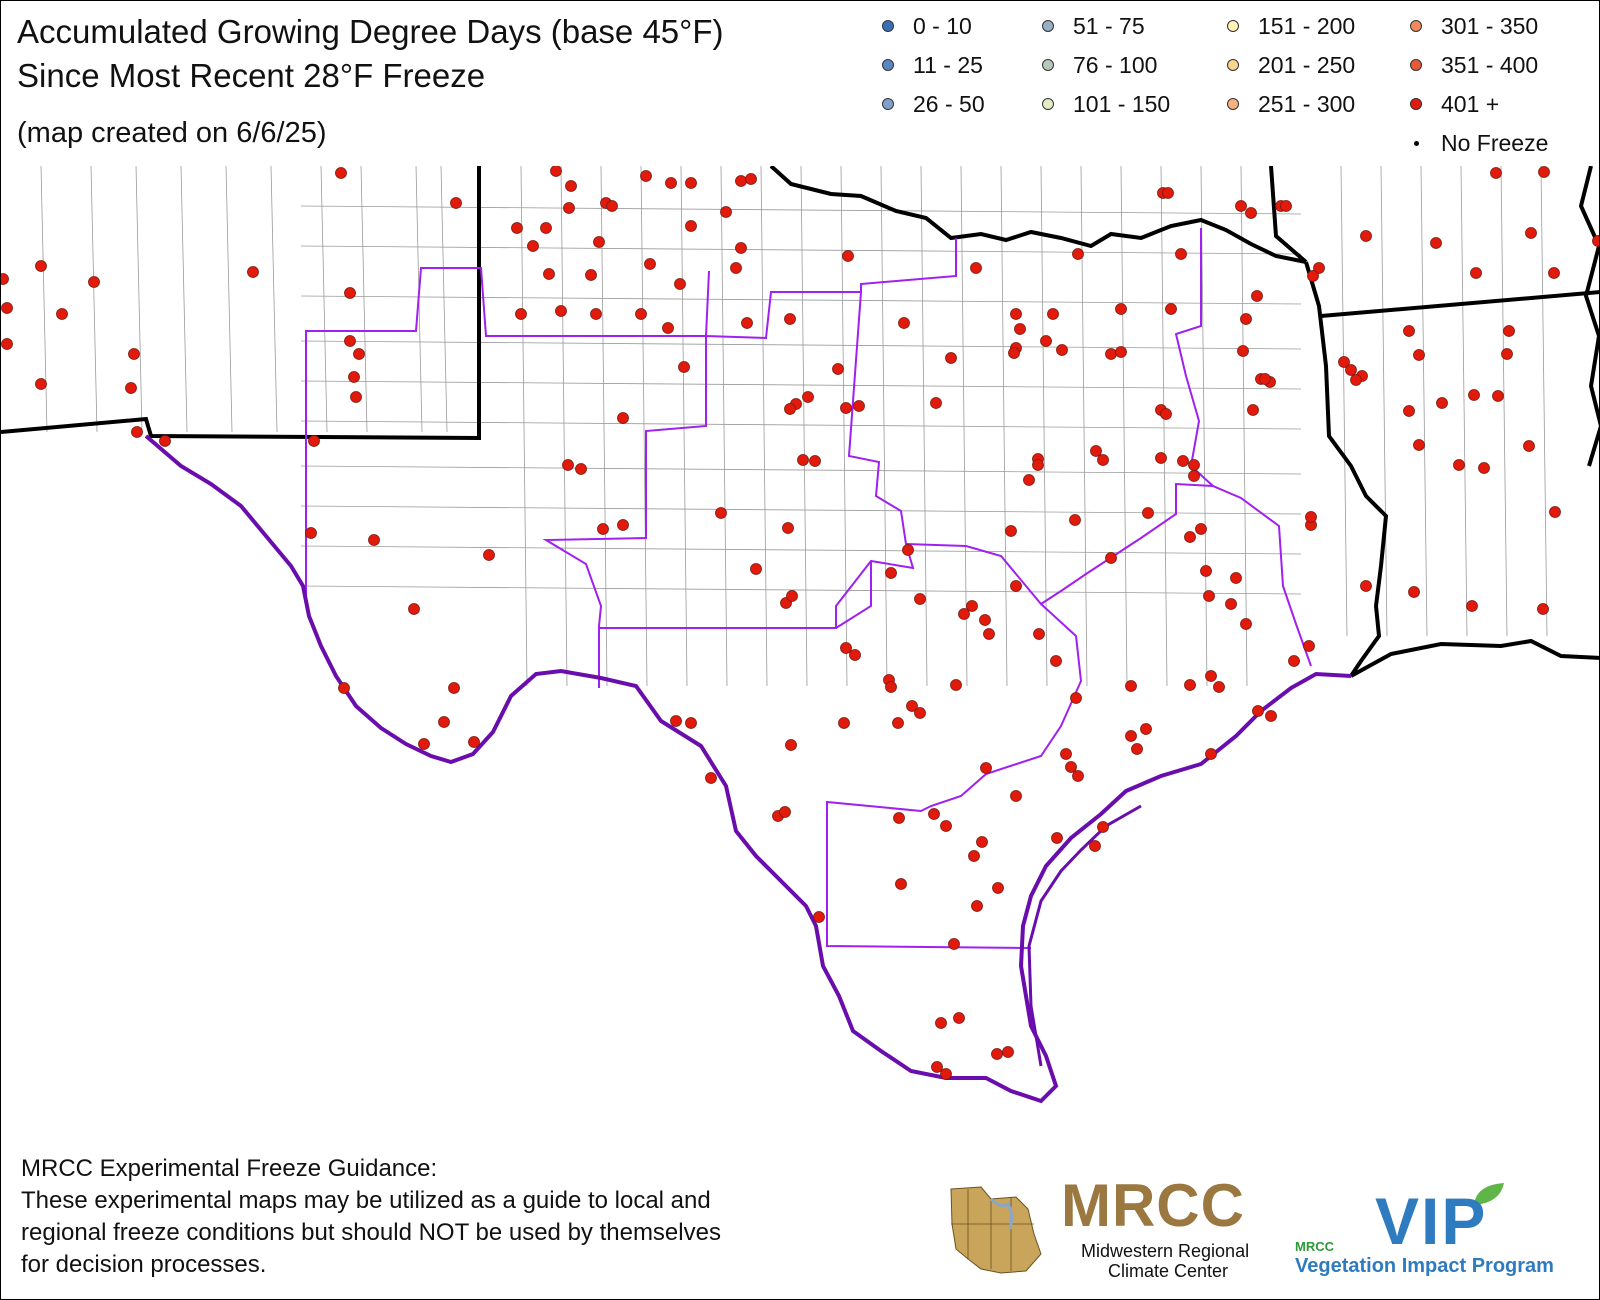  Describe the element at coordinates (1286, 65) in the screenshot. I see `legend-item: 201 - 250` at that location.